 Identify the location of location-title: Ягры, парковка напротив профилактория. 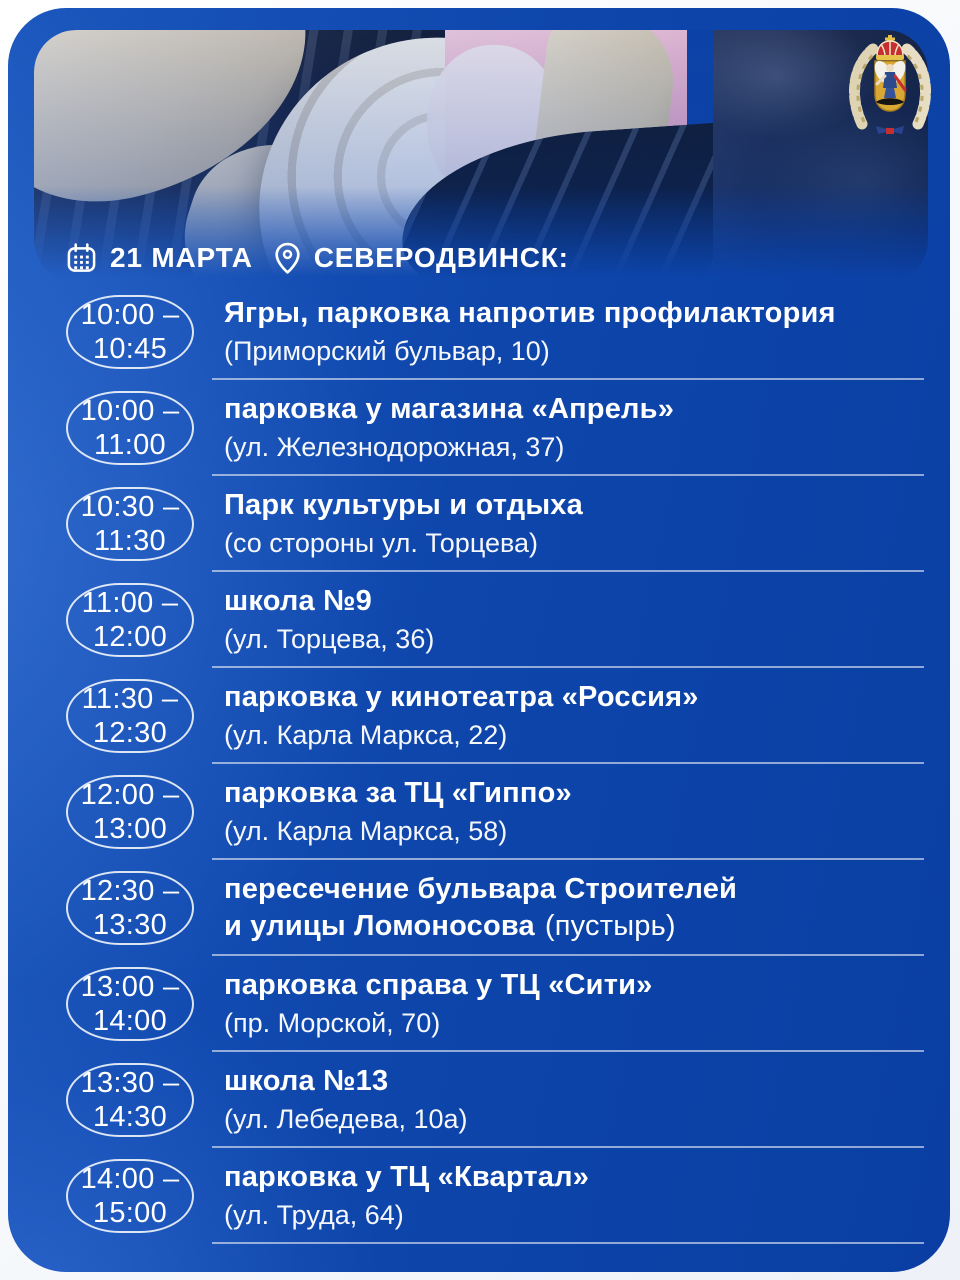
(530, 313).